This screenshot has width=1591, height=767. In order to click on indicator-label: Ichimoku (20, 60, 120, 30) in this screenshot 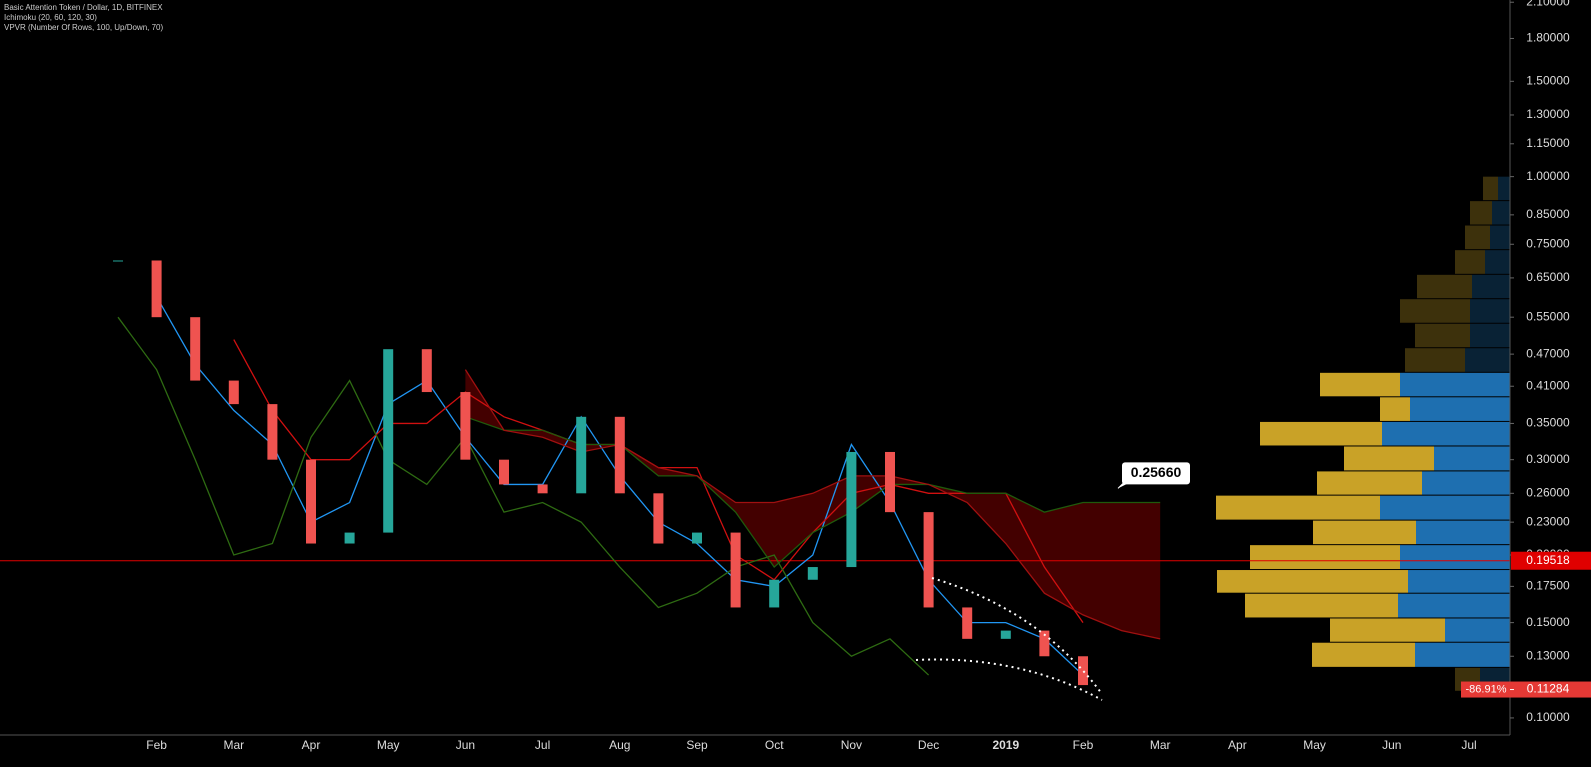, I will do `click(50, 17)`.